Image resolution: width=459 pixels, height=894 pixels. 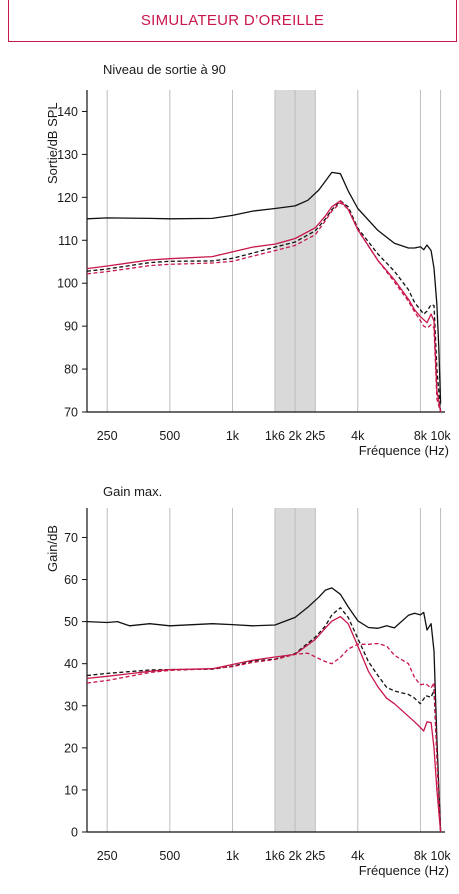 I want to click on header-box: SIMULATEUR D’OREILLE, so click(x=232, y=21).